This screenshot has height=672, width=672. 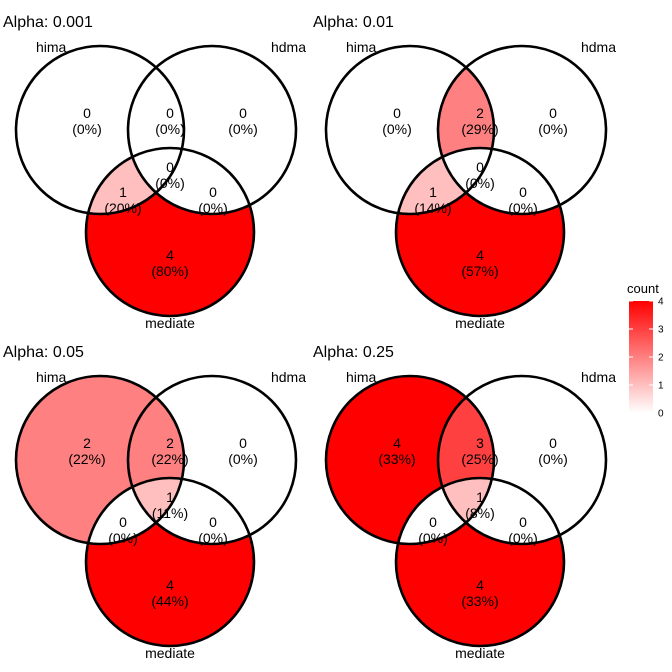 What do you see at coordinates (479, 459) in the screenshot?
I see `region-percent: (25%)` at bounding box center [479, 459].